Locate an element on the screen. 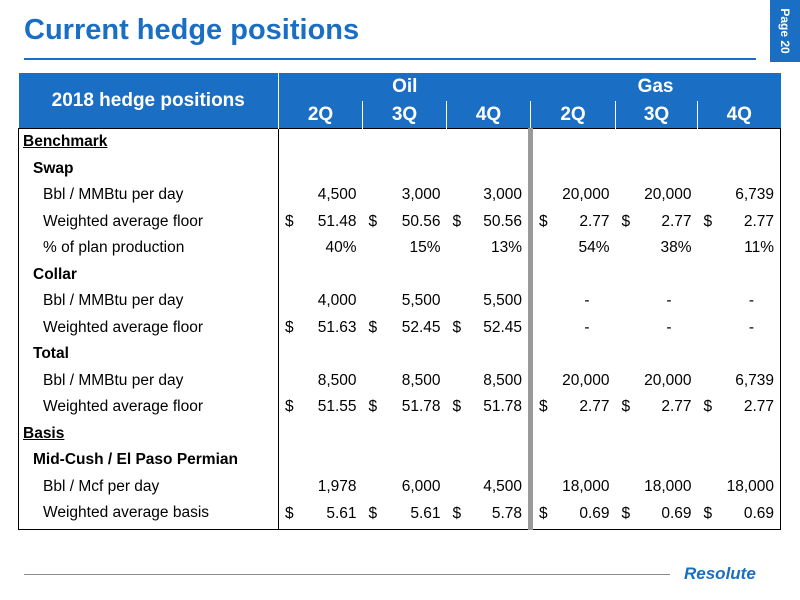 This screenshot has height=600, width=800. value-cell: - is located at coordinates (572, 301).